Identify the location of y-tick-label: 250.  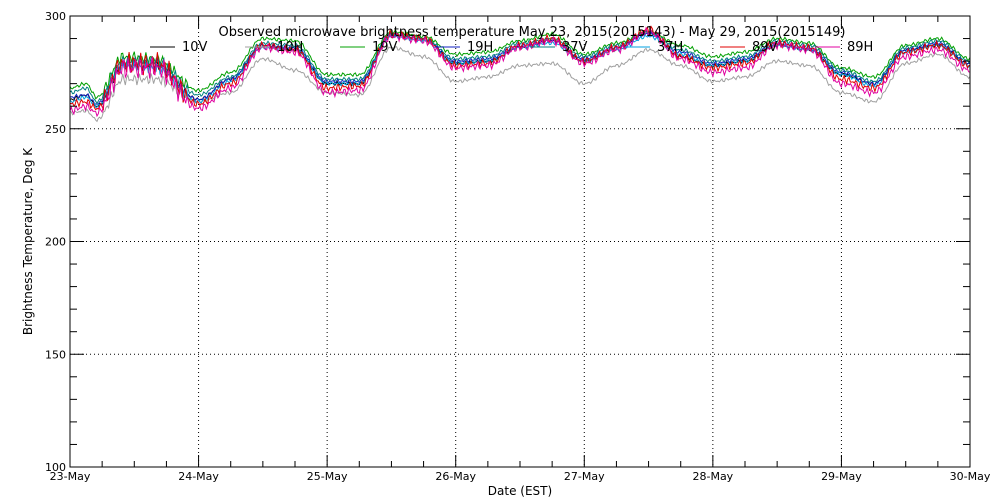
(55, 129).